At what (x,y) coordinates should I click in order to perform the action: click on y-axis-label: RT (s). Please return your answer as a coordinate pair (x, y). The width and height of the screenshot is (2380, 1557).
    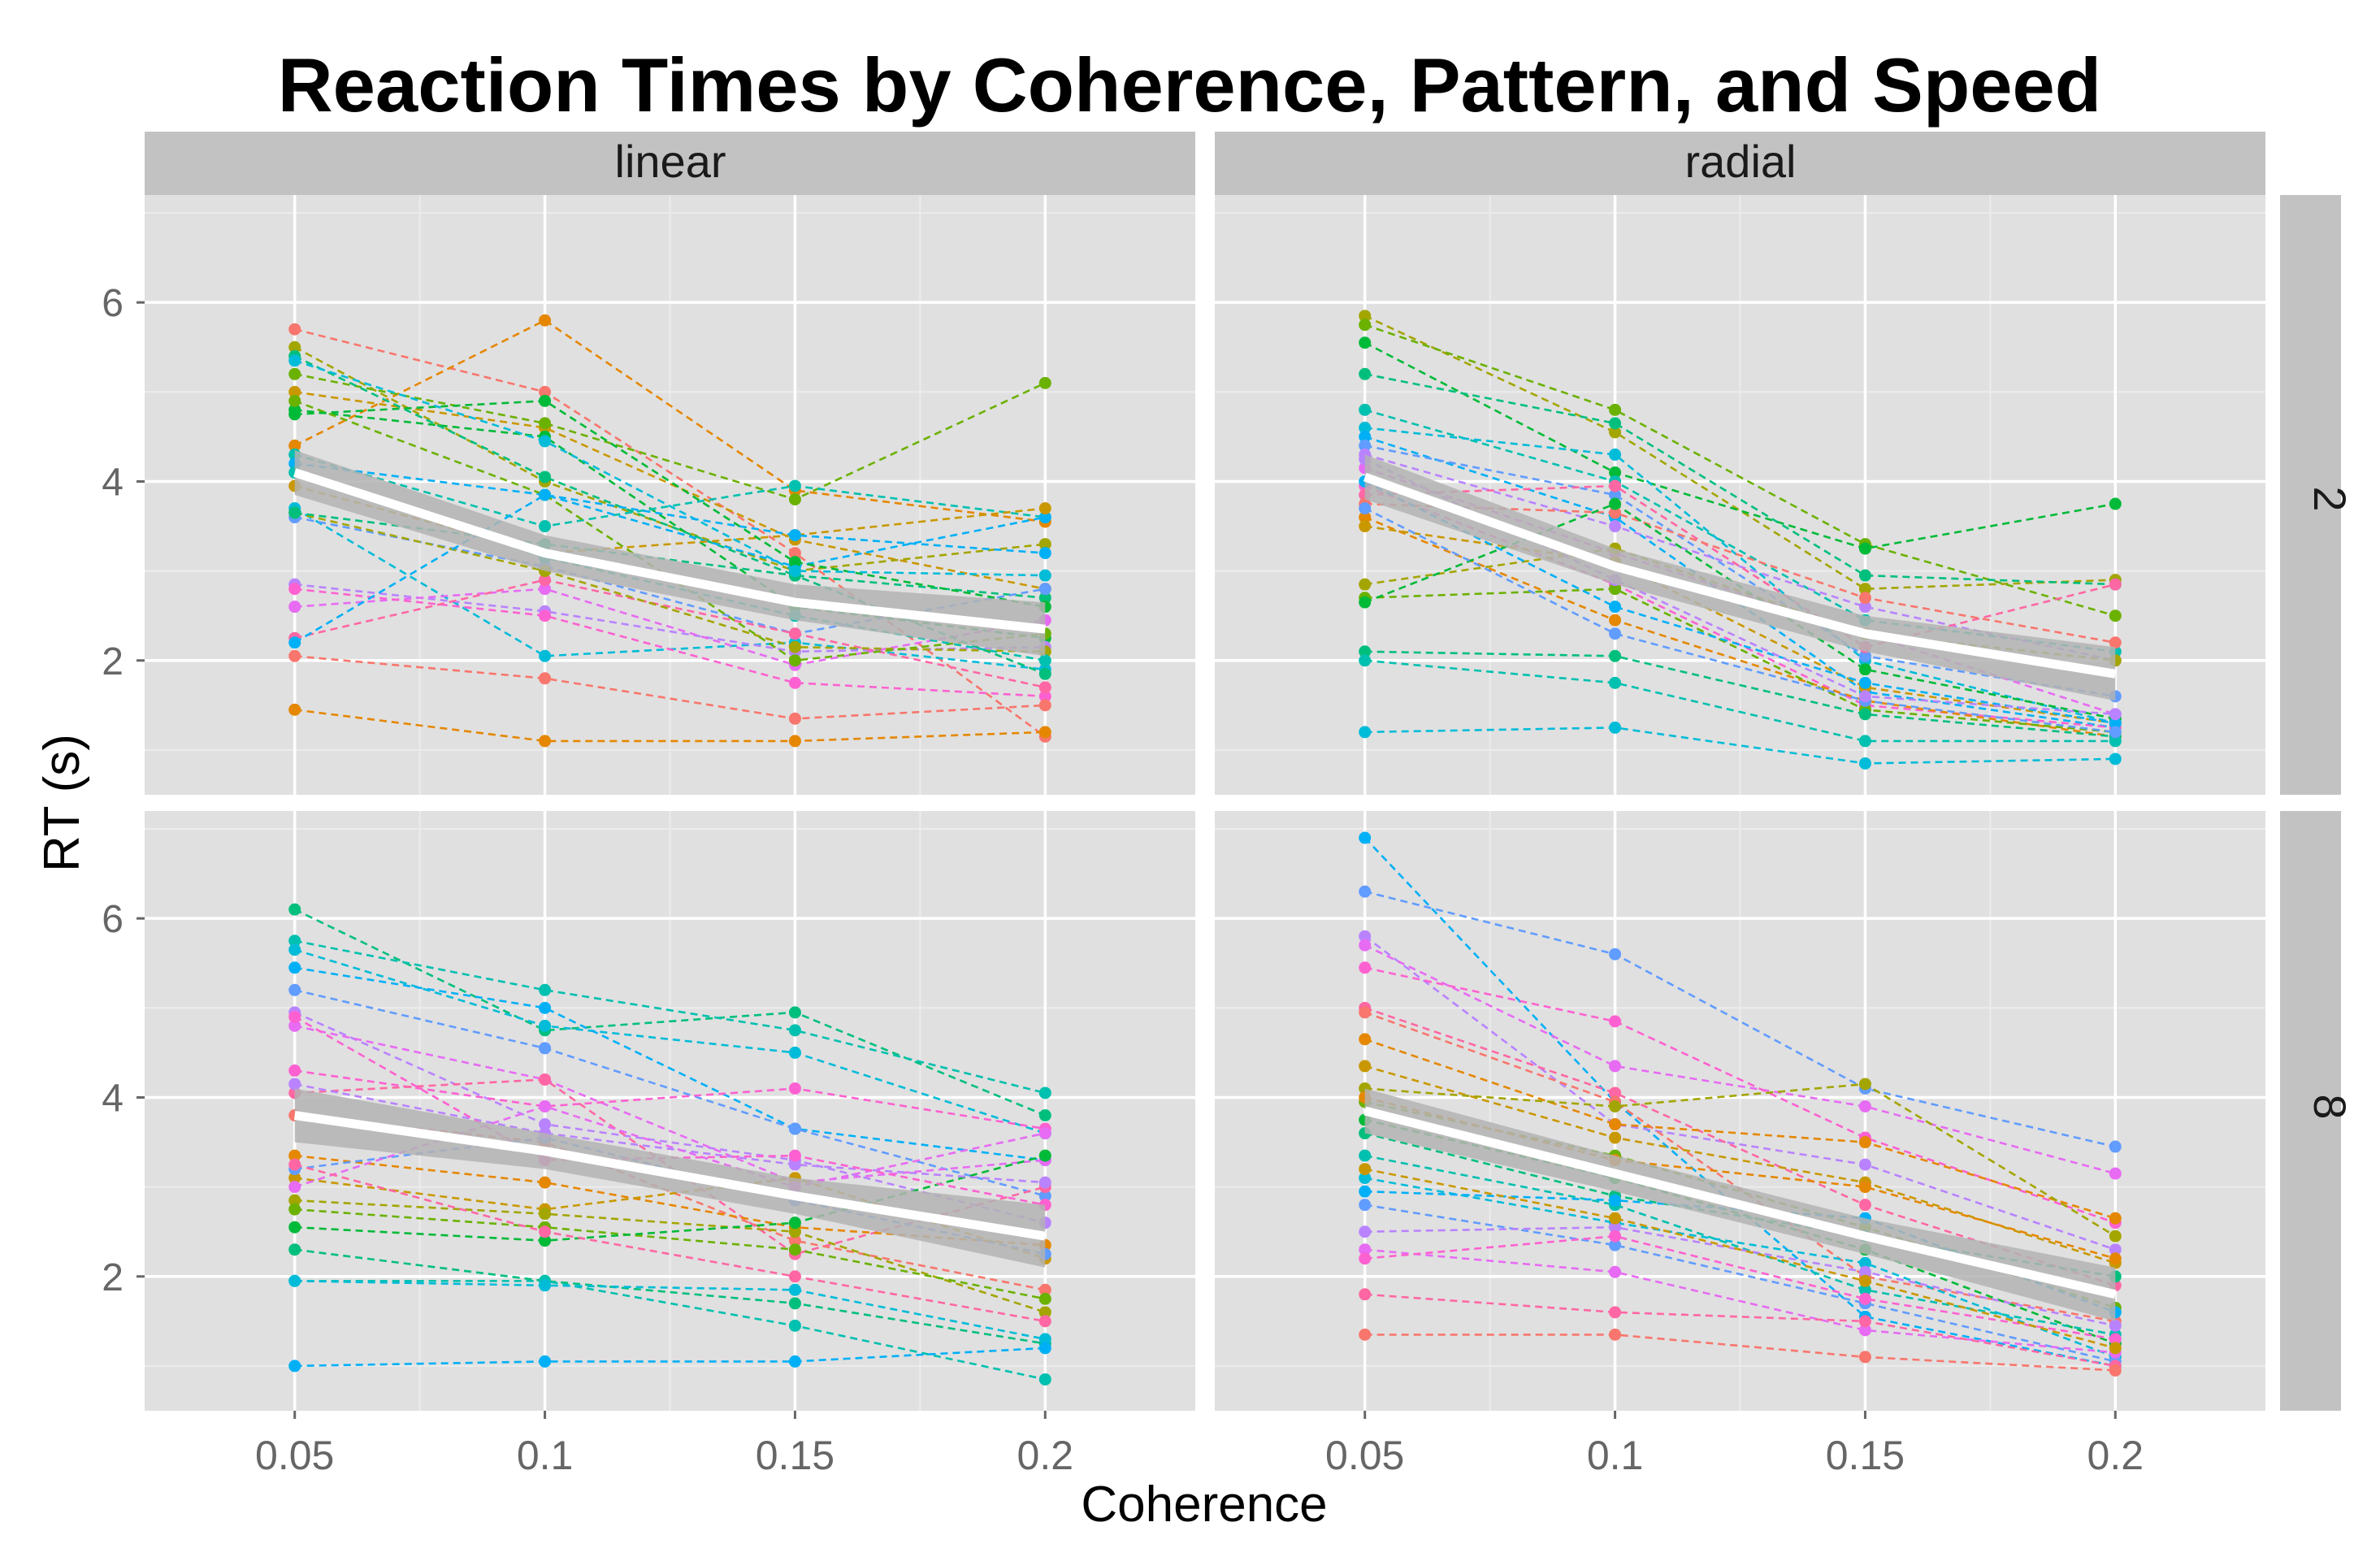
    Looking at the image, I should click on (62, 803).